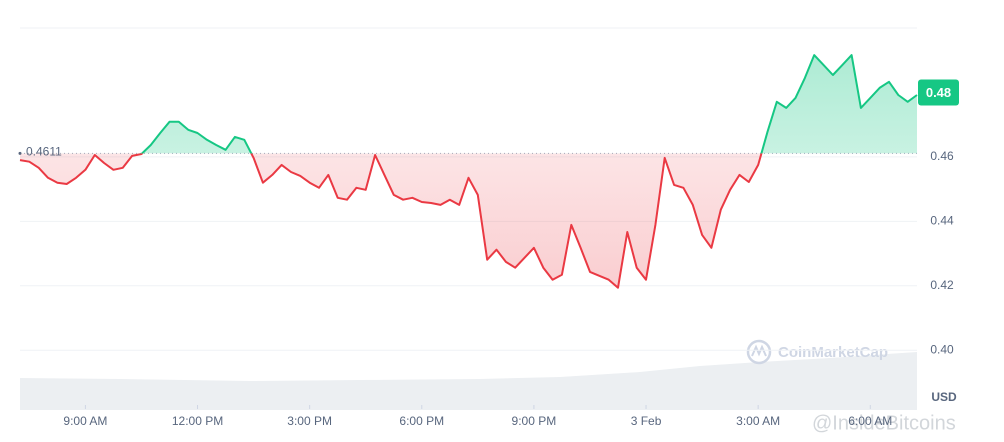 Image resolution: width=1004 pixels, height=442 pixels. I want to click on price-badge-label: 0.48, so click(938, 92).